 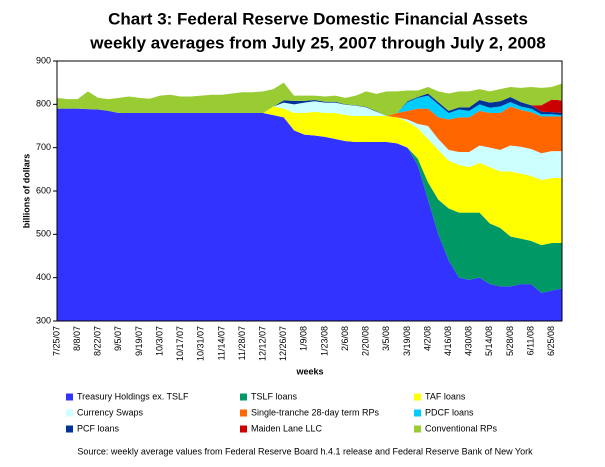 I want to click on x-tick-label: 8/22/07, so click(x=98, y=341).